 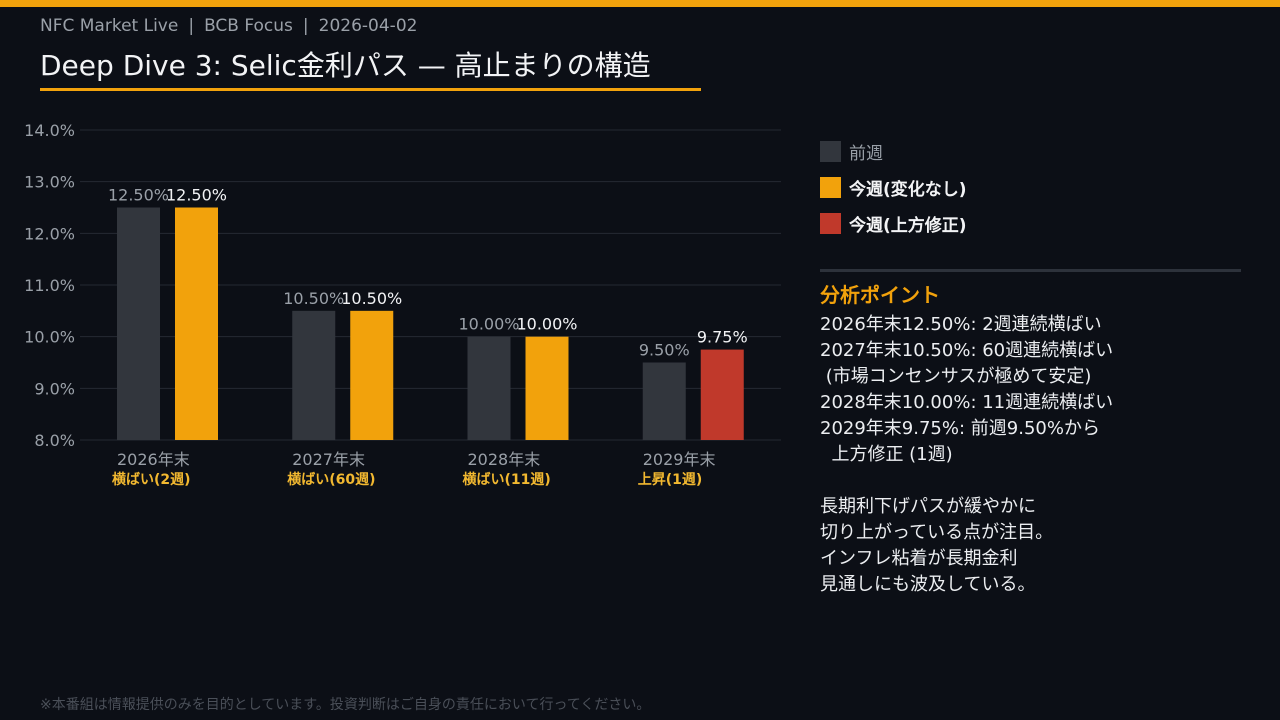 I want to click on legend-item-revised-up: 今週(上方修正), so click(x=893, y=224).